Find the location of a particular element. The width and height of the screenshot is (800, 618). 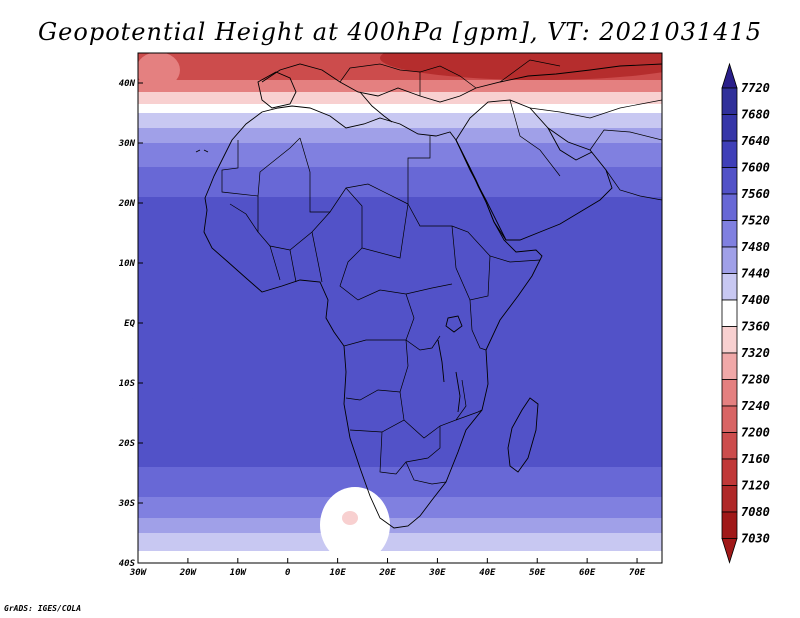

lon-tick-label: 40E is located at coordinates (487, 573).